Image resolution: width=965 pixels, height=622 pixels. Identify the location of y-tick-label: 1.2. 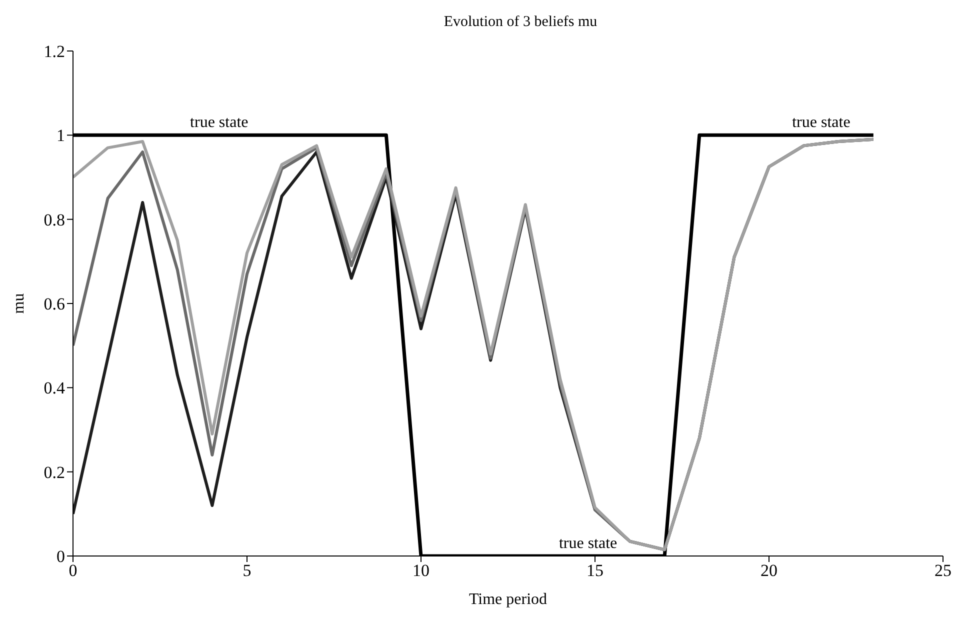
(54, 52).